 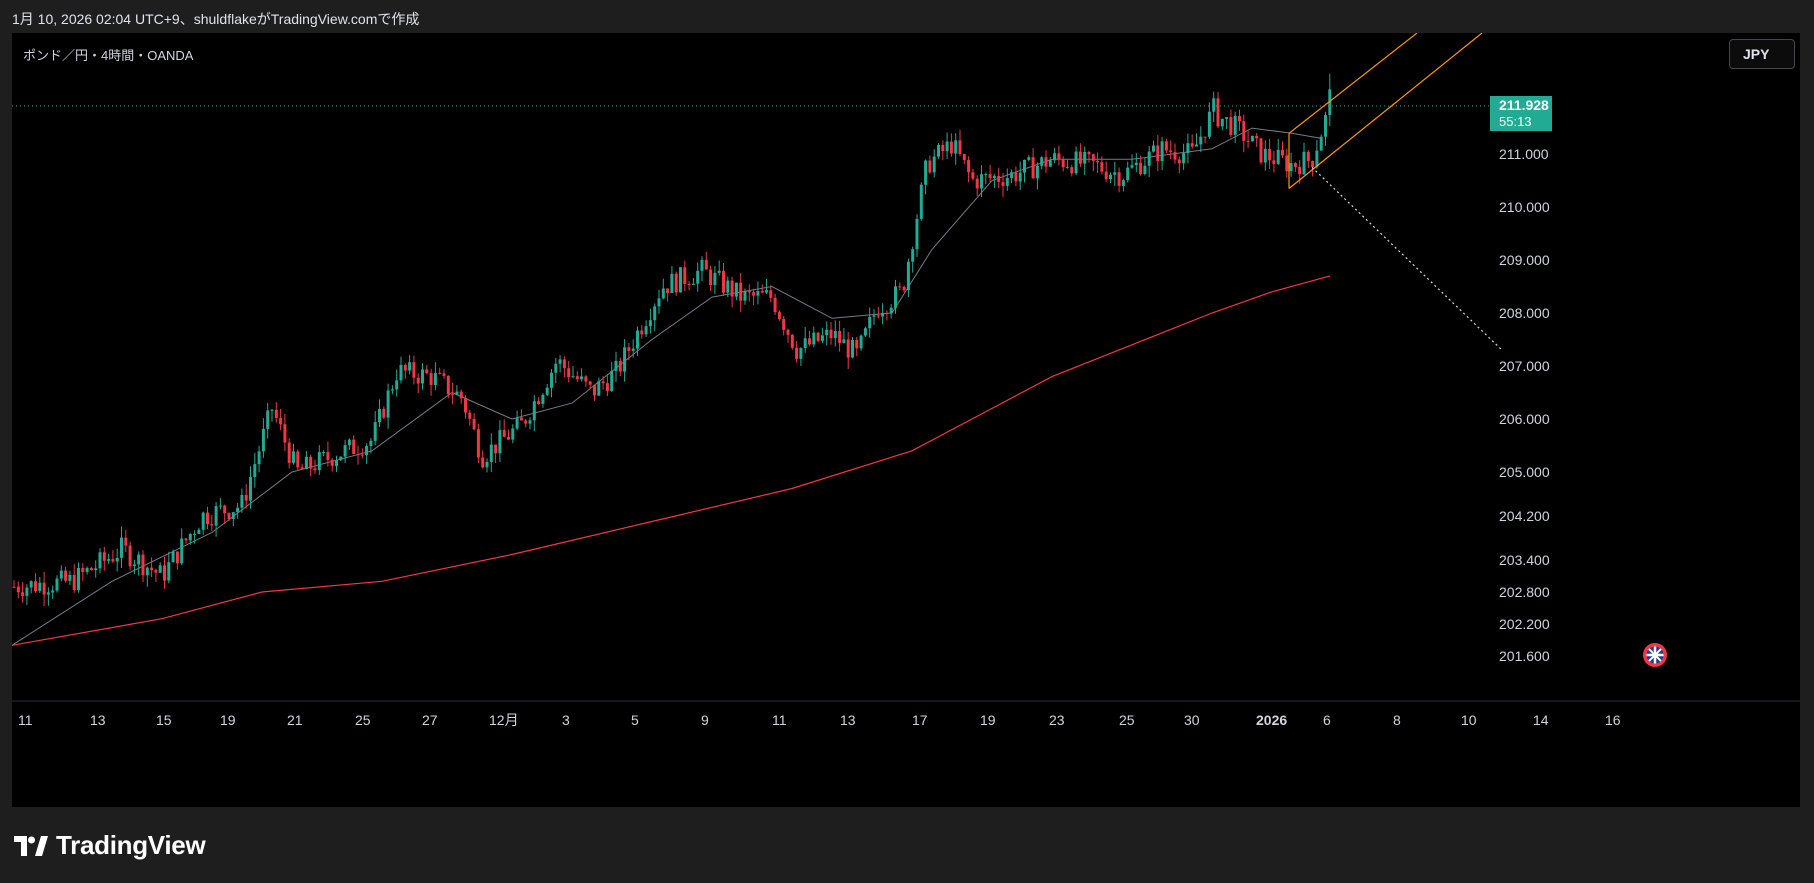 I want to click on tradingview-brand: TradingView, so click(x=110, y=845).